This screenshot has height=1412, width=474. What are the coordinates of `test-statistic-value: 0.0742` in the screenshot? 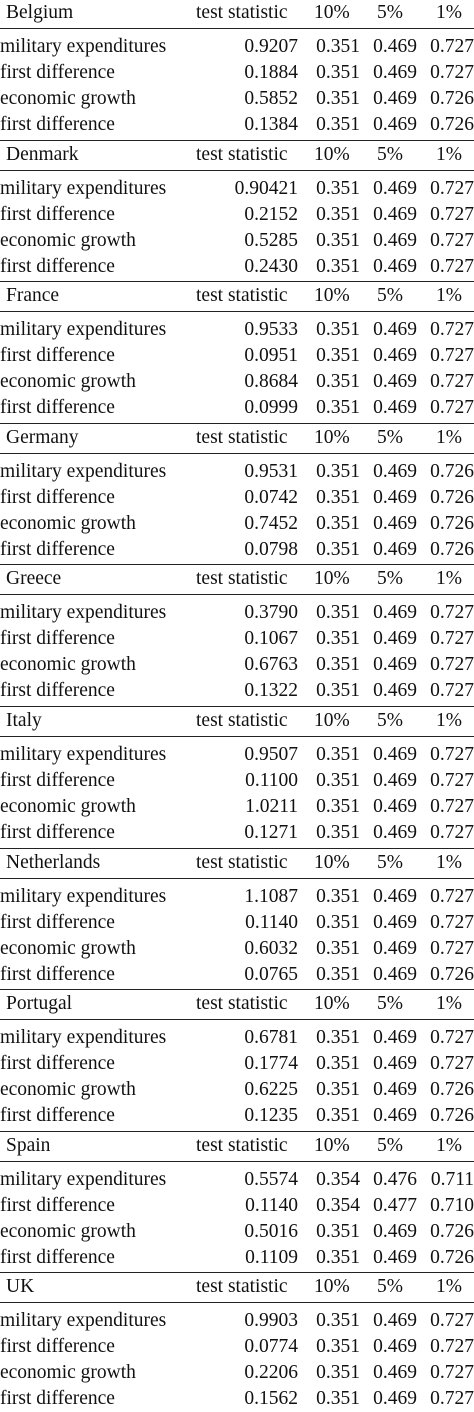 It's located at (271, 497).